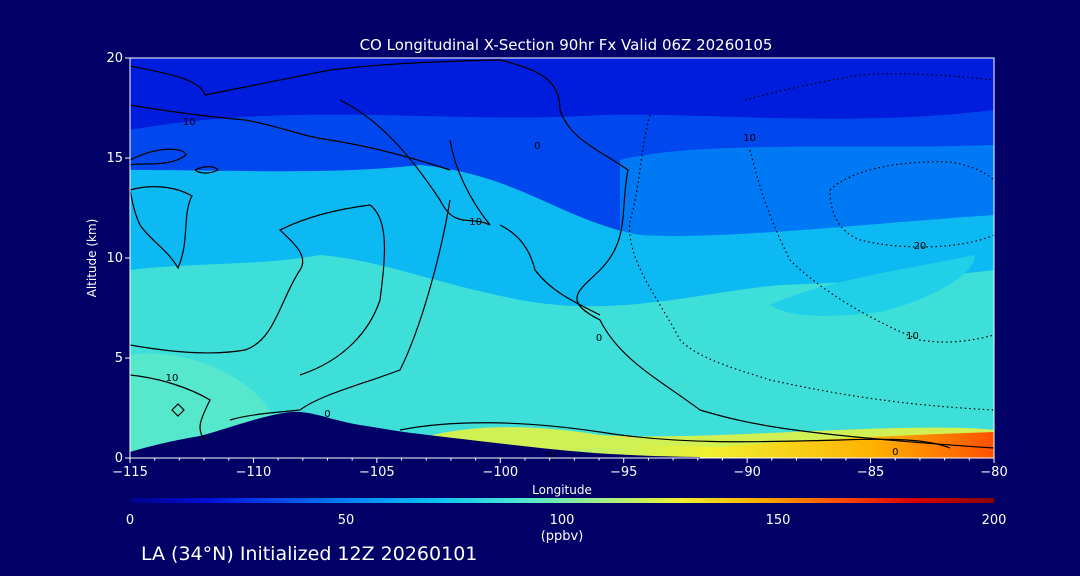 The width and height of the screenshot is (1080, 576). What do you see at coordinates (92, 258) in the screenshot?
I see `y-axis-label: Altitude (km)` at bounding box center [92, 258].